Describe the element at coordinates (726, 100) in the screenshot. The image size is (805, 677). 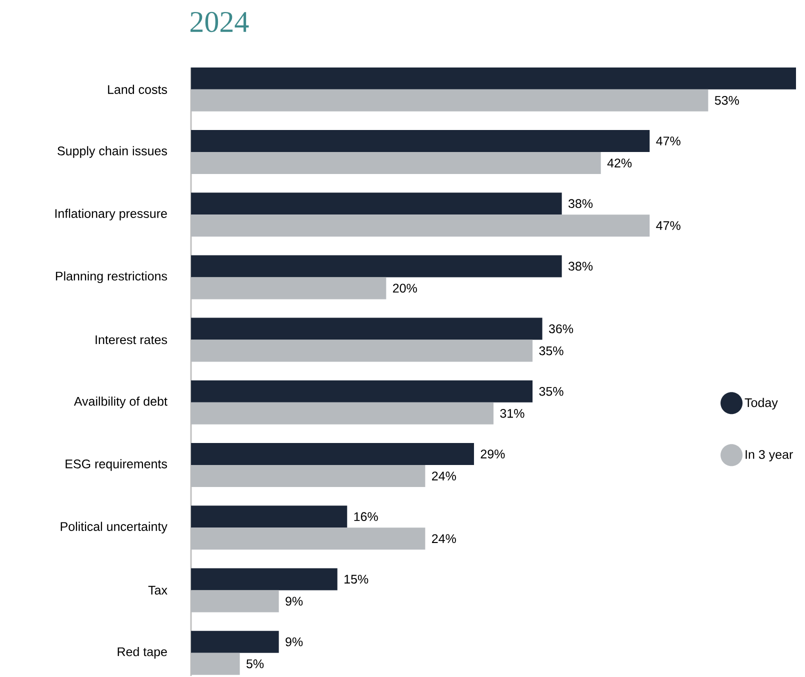
I see `data-label: 53%` at that location.